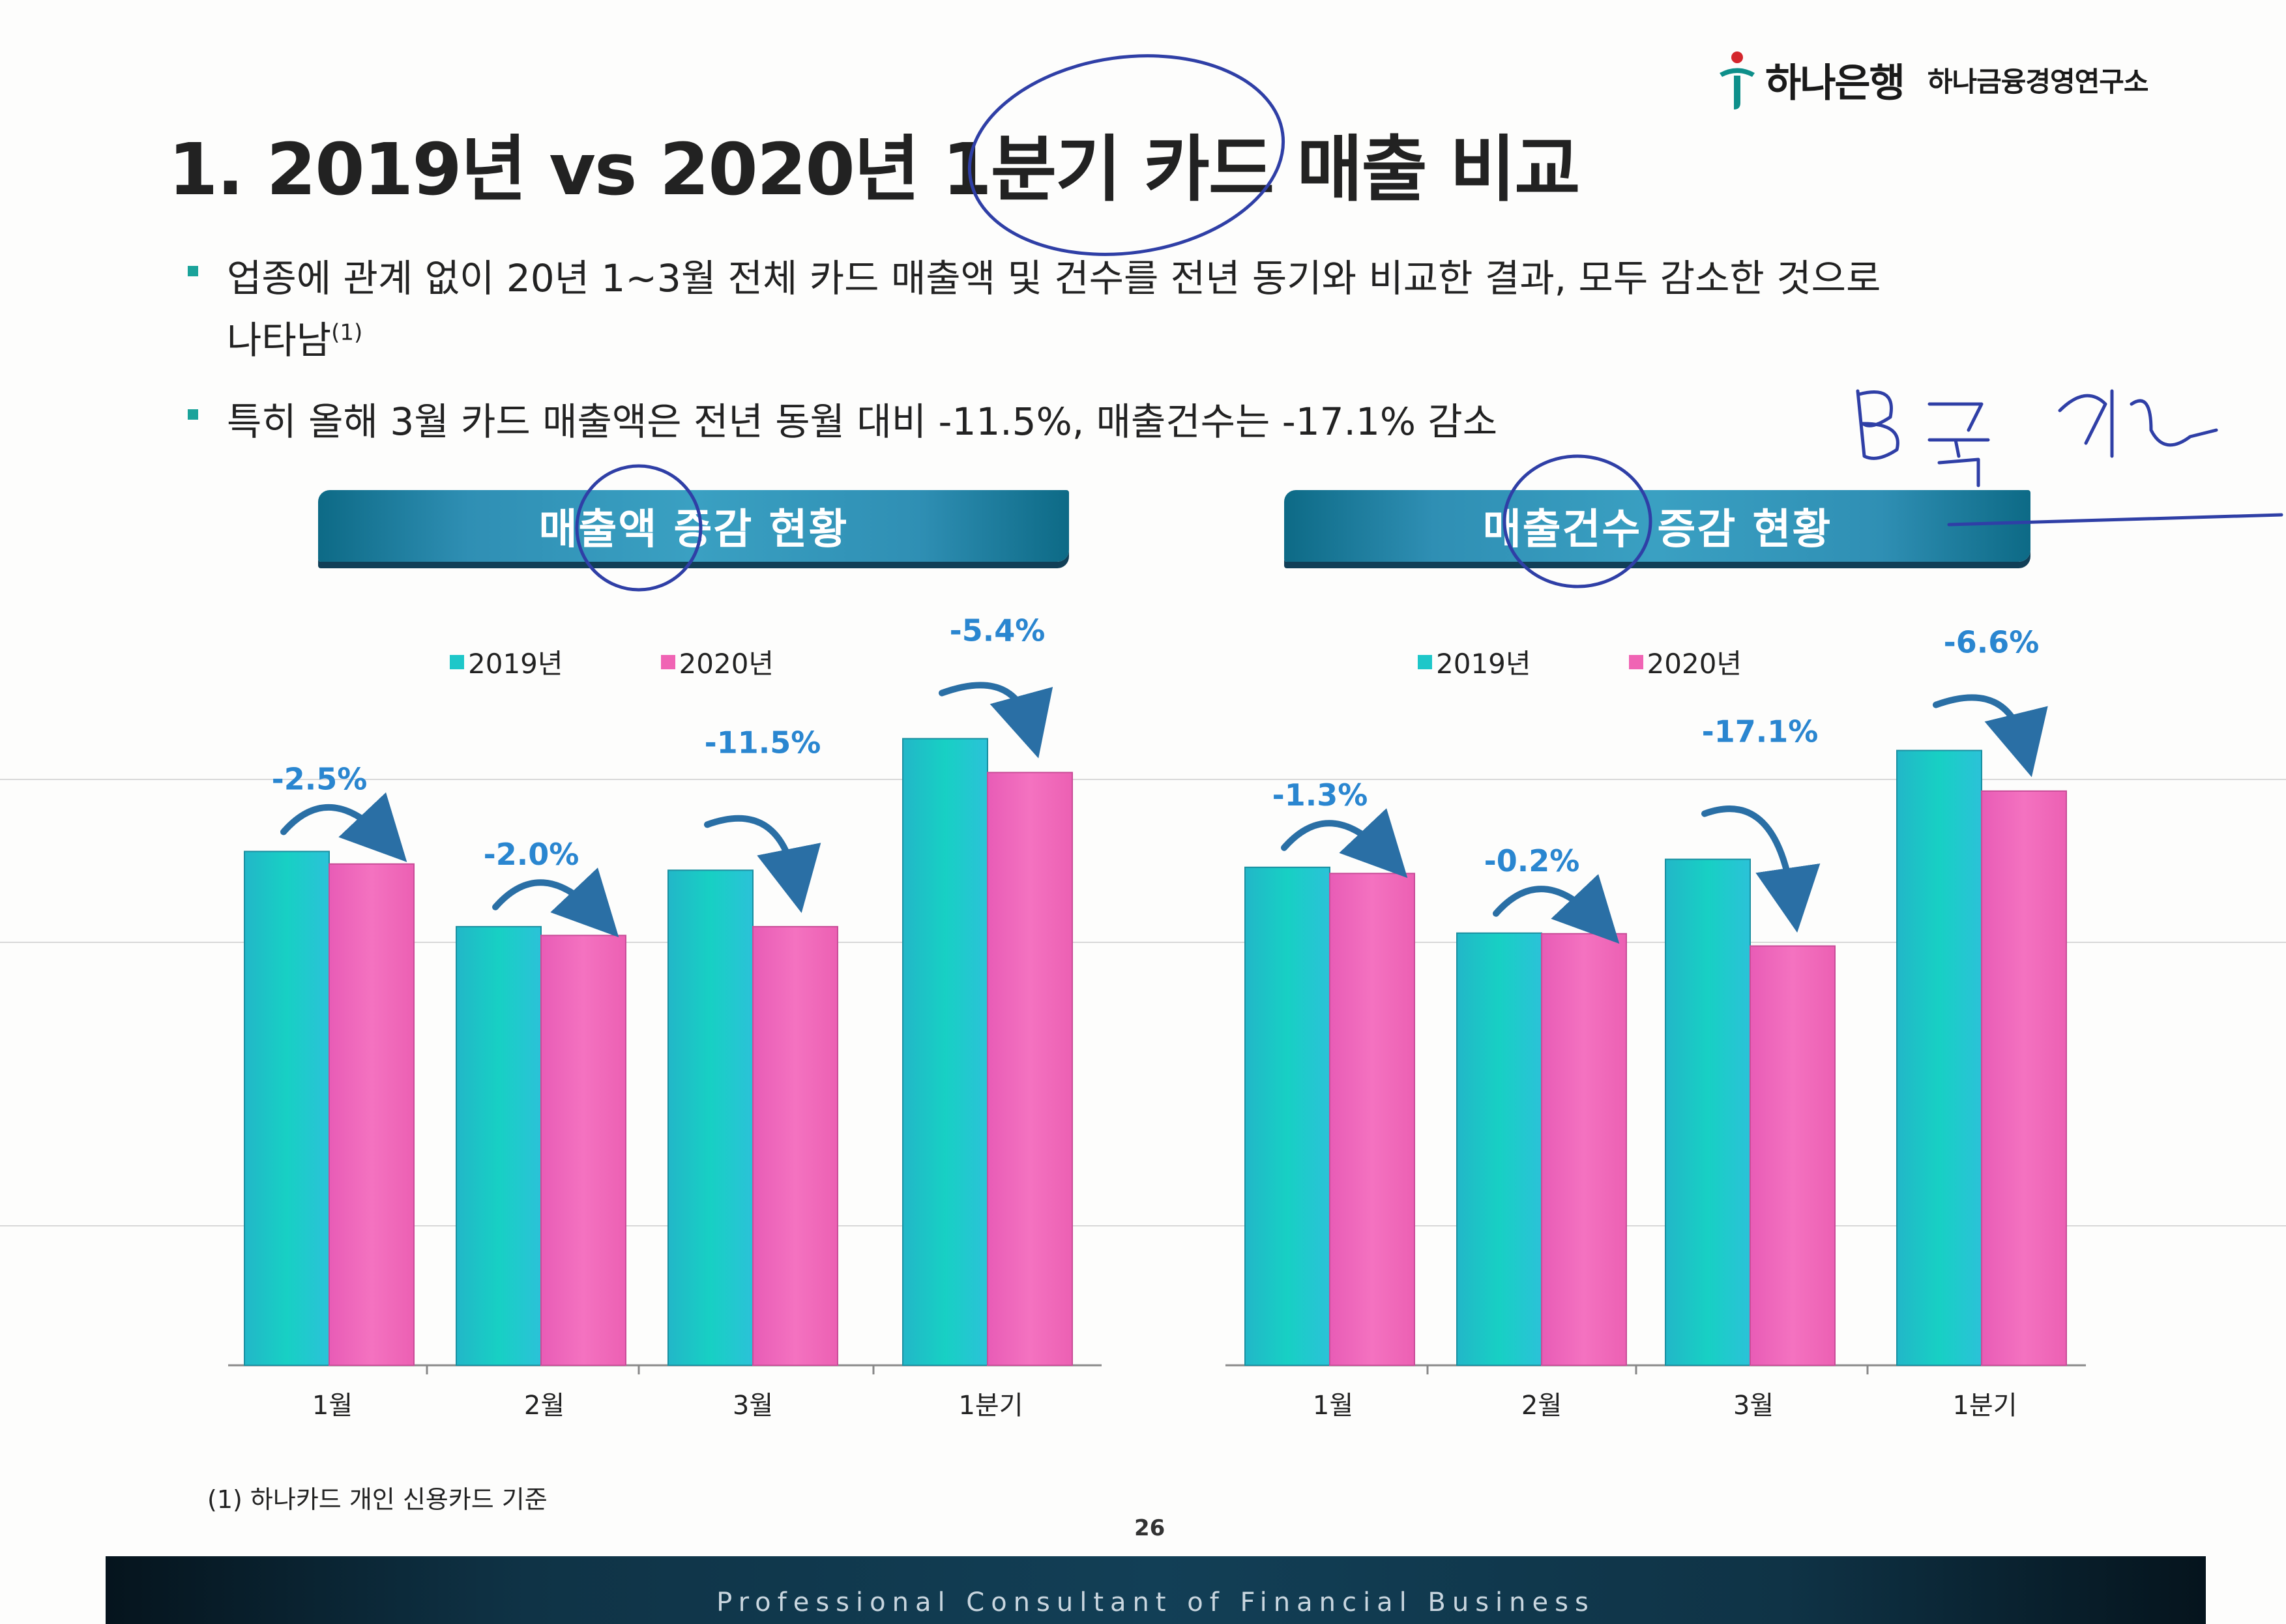  I want to click on change-label: -5.4%, so click(998, 631).